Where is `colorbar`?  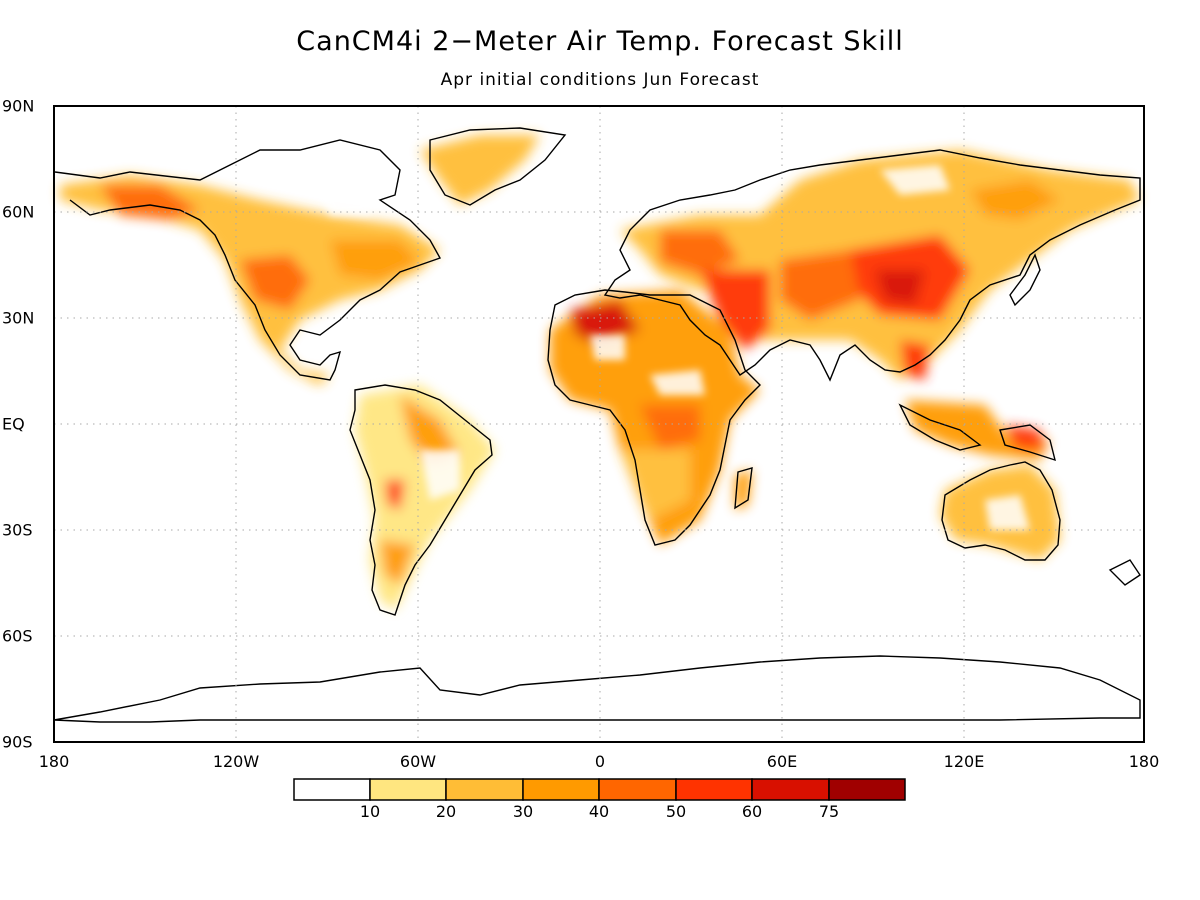
colorbar is located at coordinates (599, 789).